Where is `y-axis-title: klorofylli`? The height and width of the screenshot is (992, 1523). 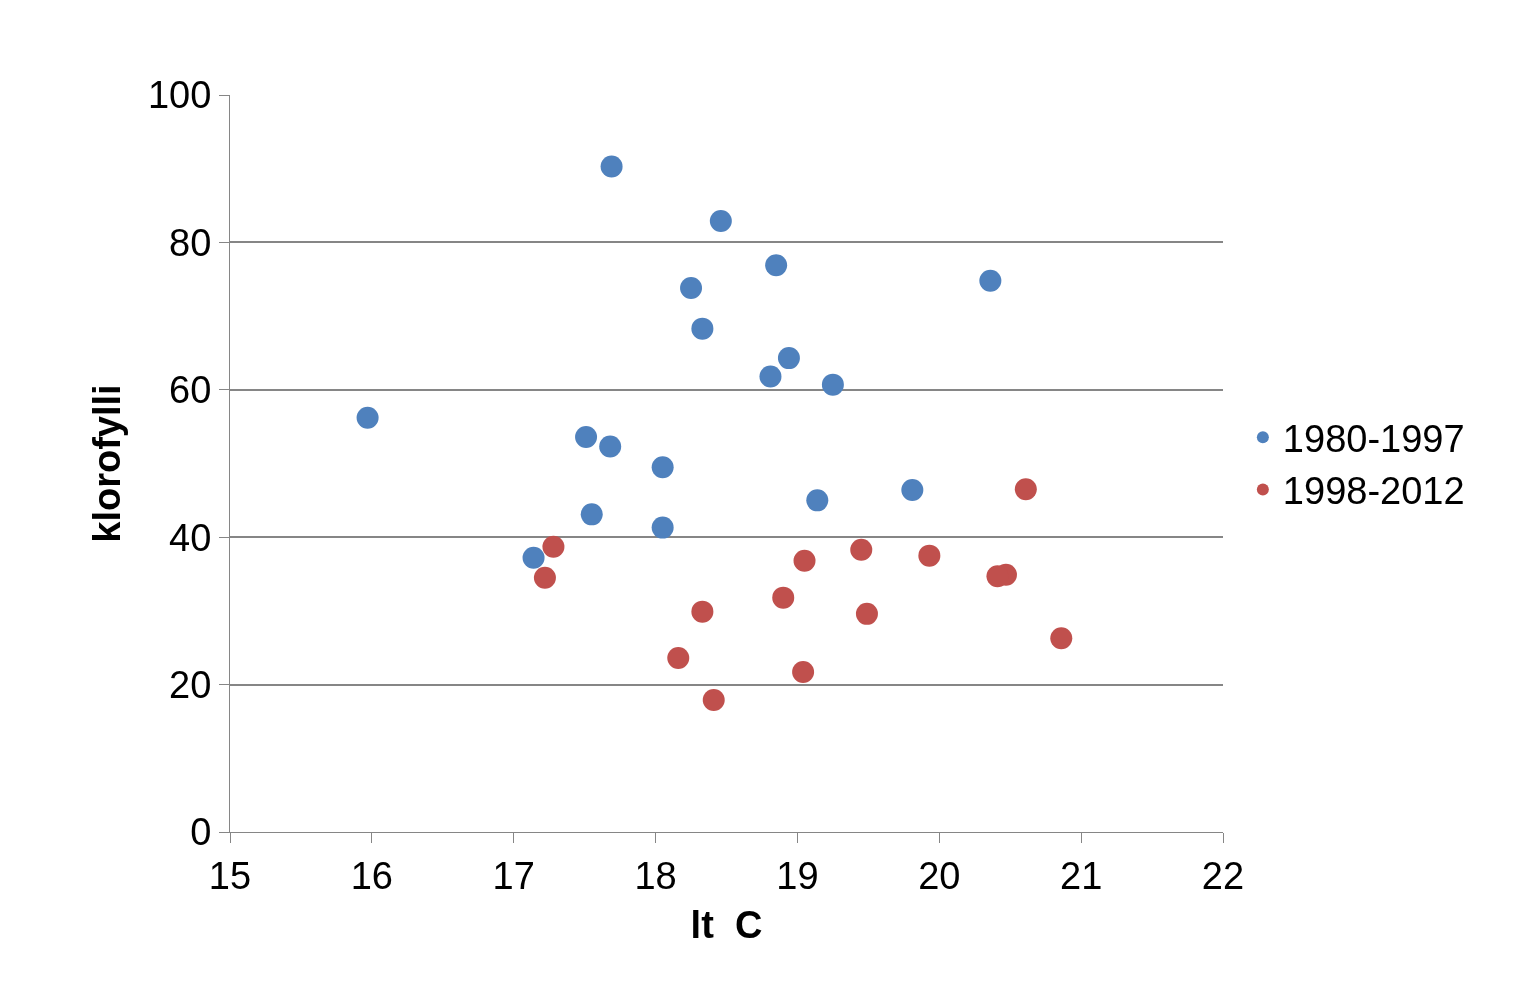
y-axis-title: klorofylli is located at coordinates (107, 463).